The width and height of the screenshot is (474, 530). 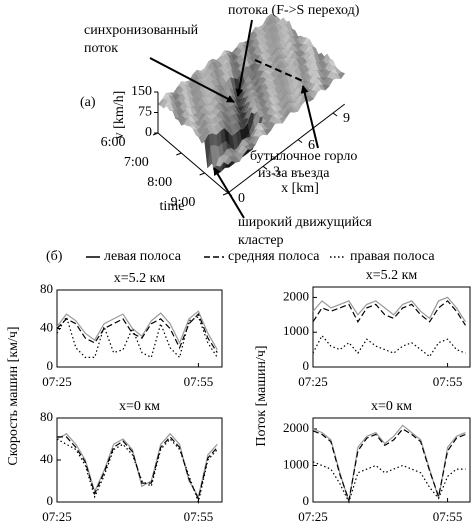 I want to click on transition-line, so click(x=280, y=71).